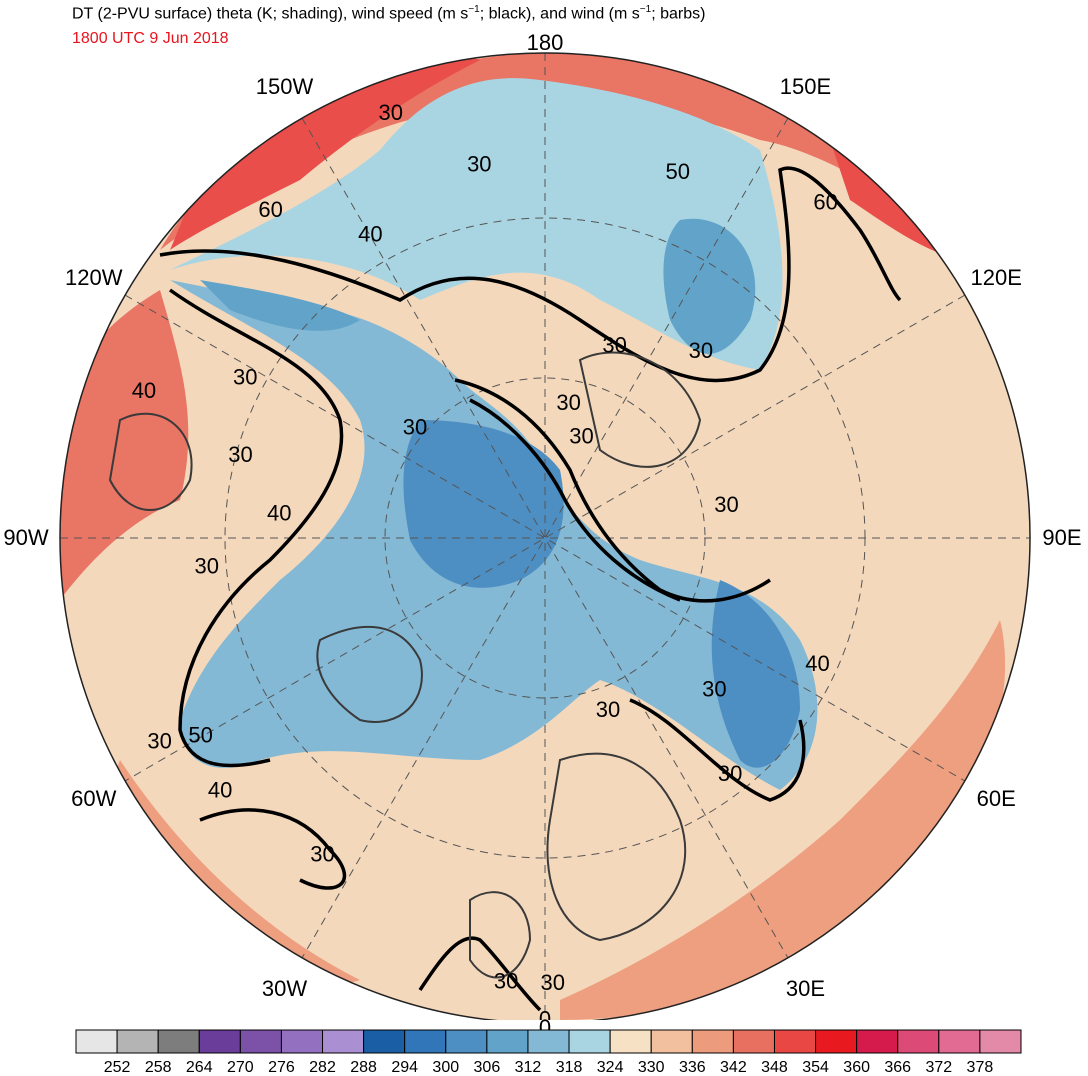 Image resolution: width=1088 pixels, height=1076 pixels. I want to click on colorbar-tick-label: 282, so click(322, 1067).